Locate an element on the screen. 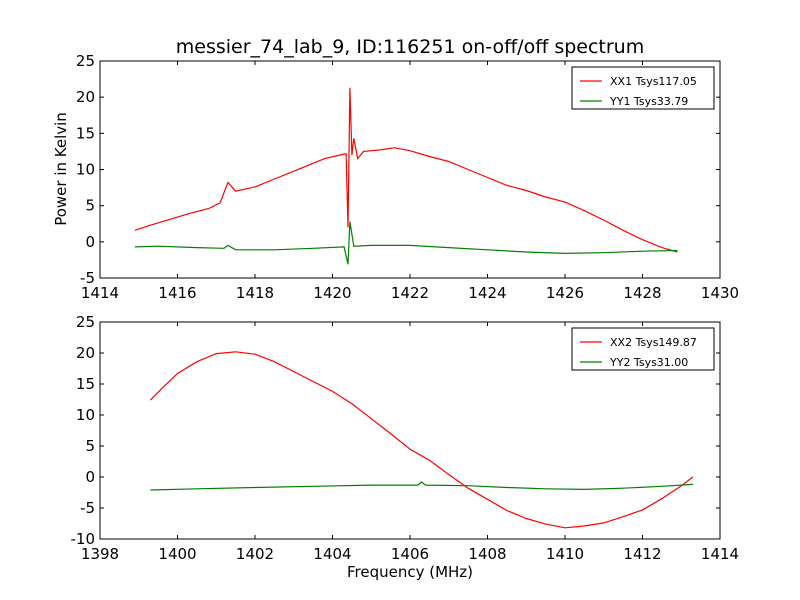 This screenshot has width=800, height=600. legend: XX1 Tsys117.05 YY1 Tsys33.79 is located at coordinates (643, 88).